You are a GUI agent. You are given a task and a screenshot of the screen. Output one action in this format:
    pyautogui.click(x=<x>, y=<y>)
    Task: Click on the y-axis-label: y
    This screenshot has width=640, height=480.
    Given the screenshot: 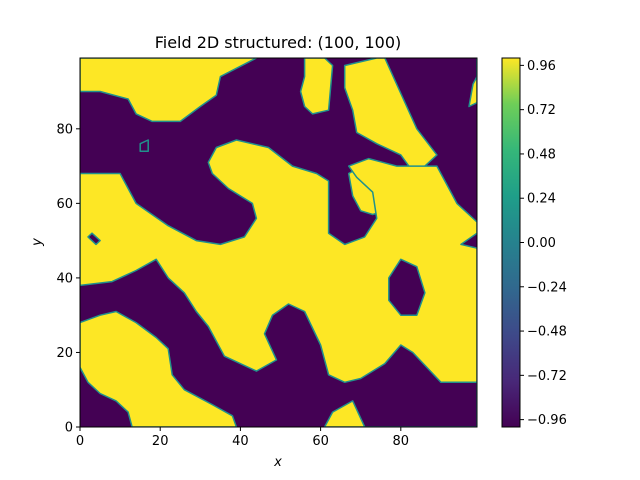 What is the action you would take?
    pyautogui.click(x=37, y=242)
    